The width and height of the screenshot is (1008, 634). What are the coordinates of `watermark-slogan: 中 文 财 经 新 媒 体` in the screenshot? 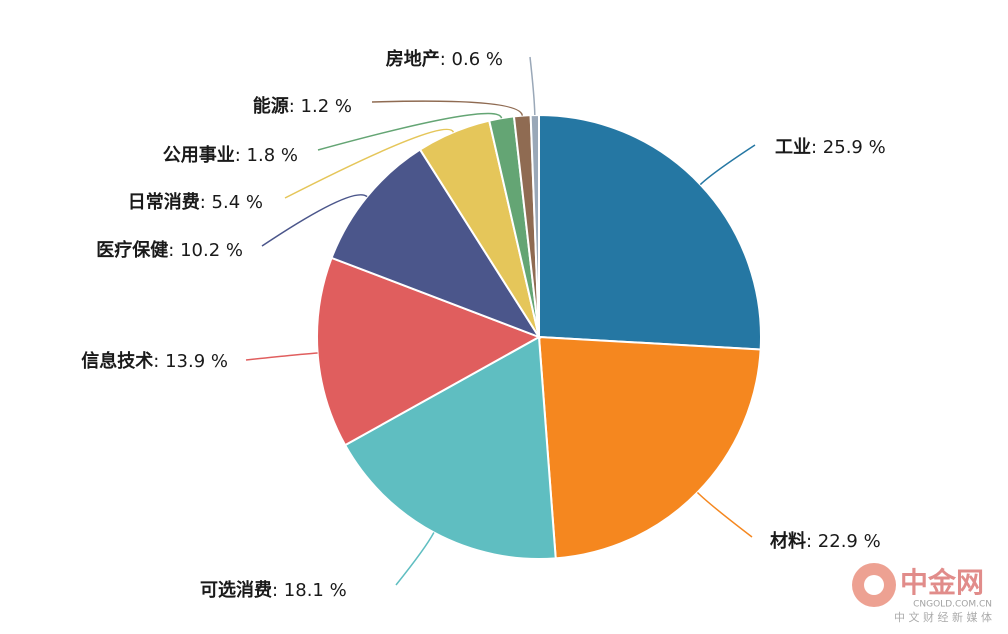 It's located at (943, 617).